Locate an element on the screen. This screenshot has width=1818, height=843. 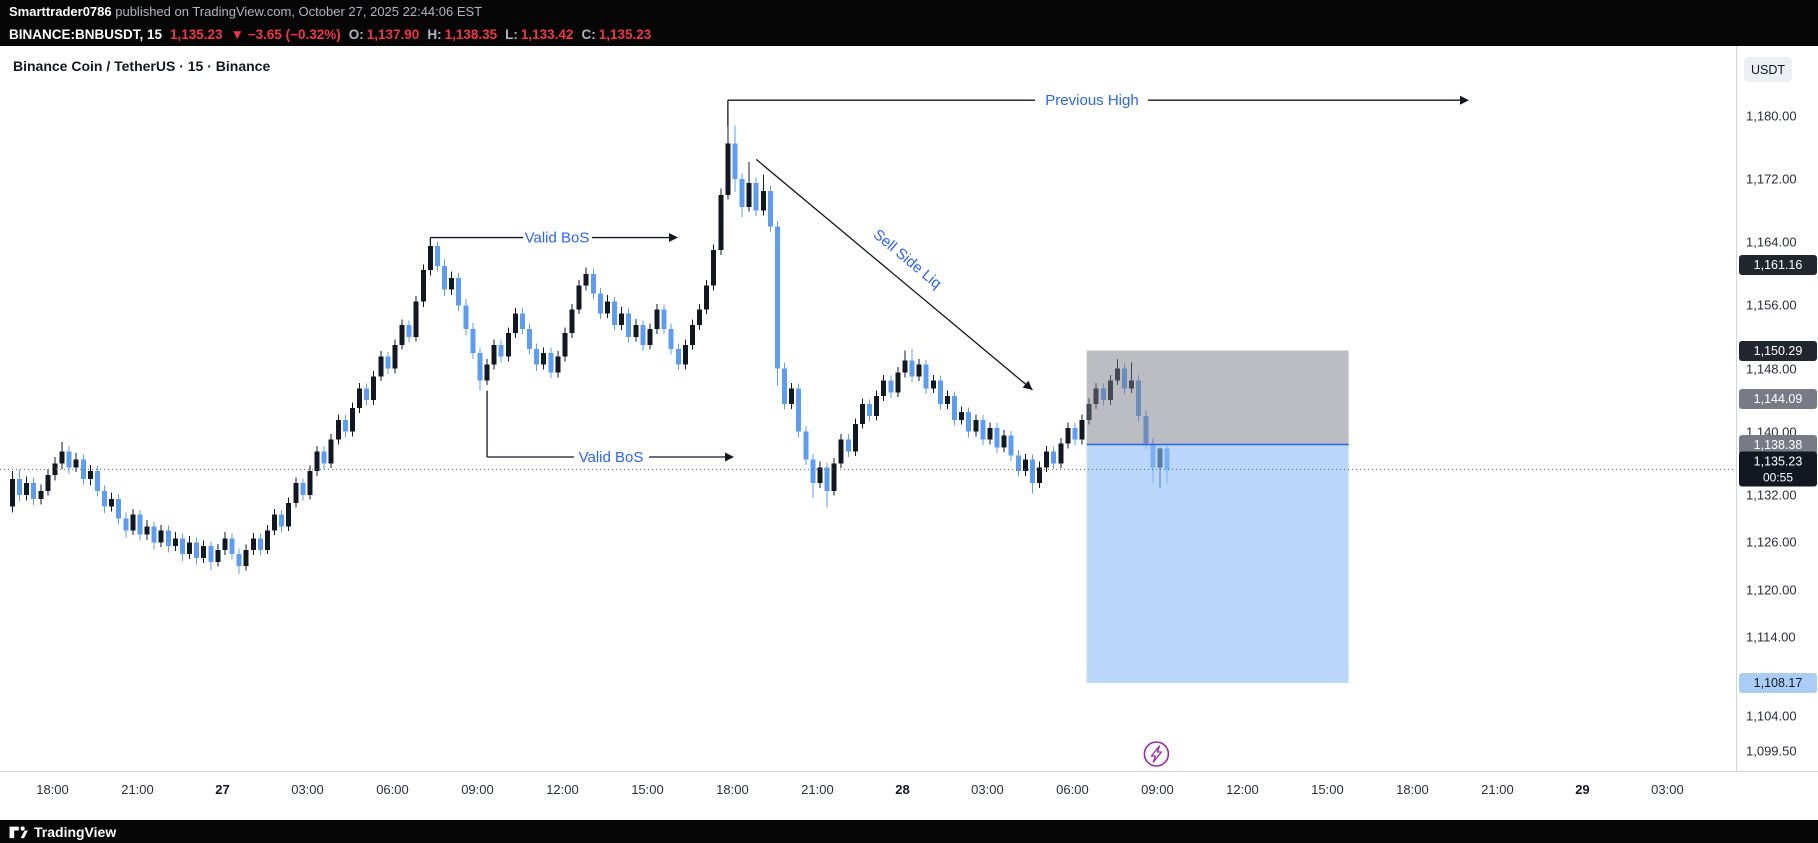
bottom-bar: TradingView is located at coordinates (909, 831).